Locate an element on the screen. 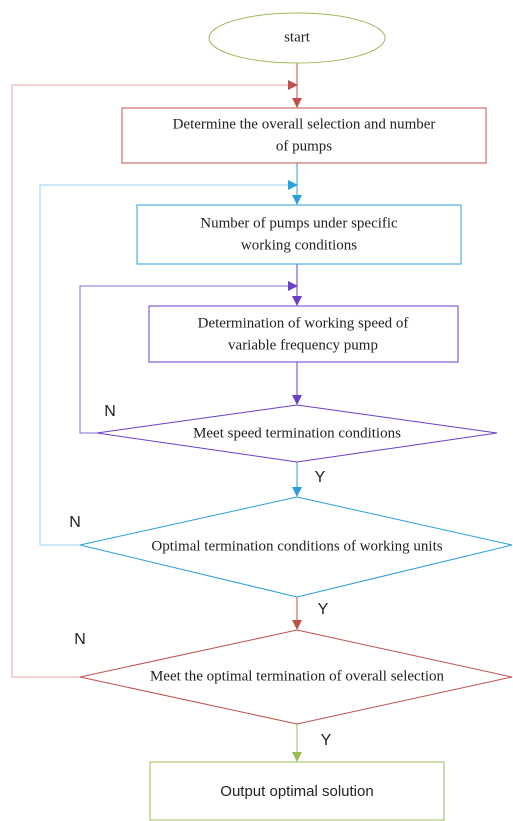  node-label: Meet speed termination conditions is located at coordinates (297, 433).